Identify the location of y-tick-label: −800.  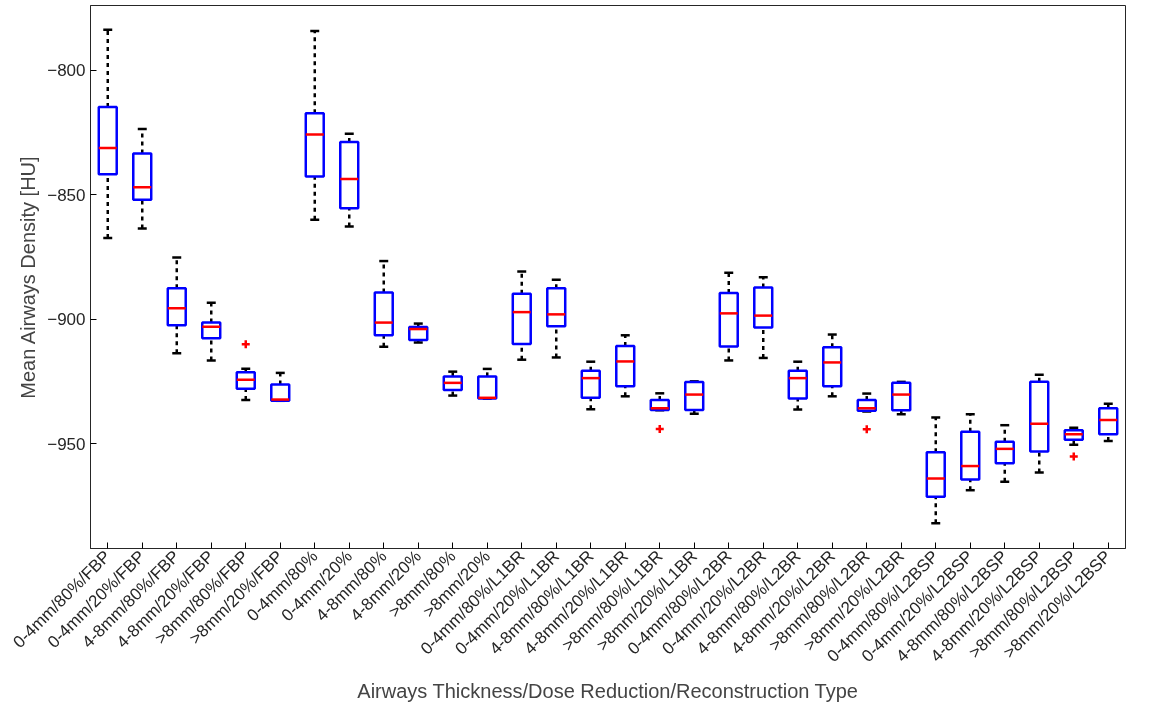
(66, 71).